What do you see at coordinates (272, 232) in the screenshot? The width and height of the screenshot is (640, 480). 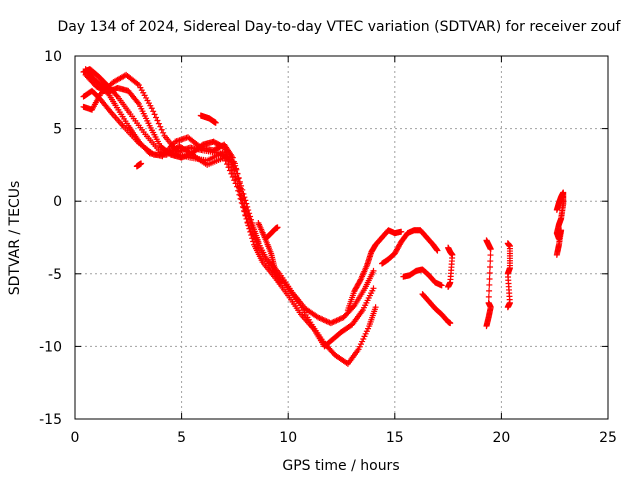 I see `series-t9` at bounding box center [272, 232].